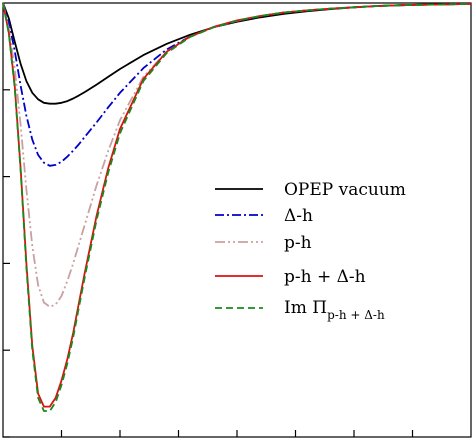 The image size is (474, 440). I want to click on legend-label-opep-vacuum: OPEP vacuum, so click(345, 190).